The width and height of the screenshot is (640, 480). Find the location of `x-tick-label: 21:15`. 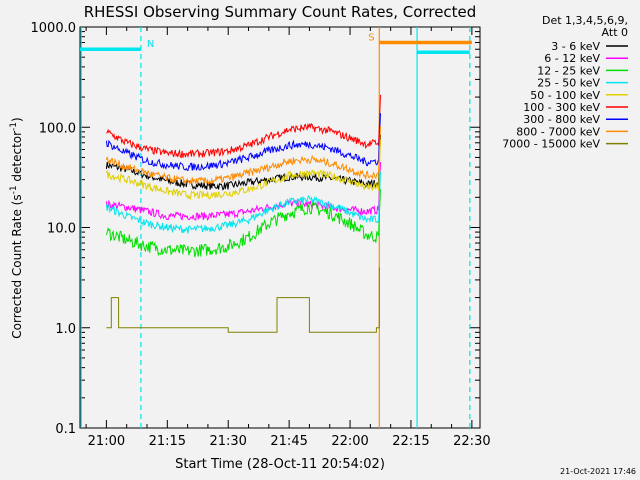

x-tick-label: 21:15 is located at coordinates (167, 441).